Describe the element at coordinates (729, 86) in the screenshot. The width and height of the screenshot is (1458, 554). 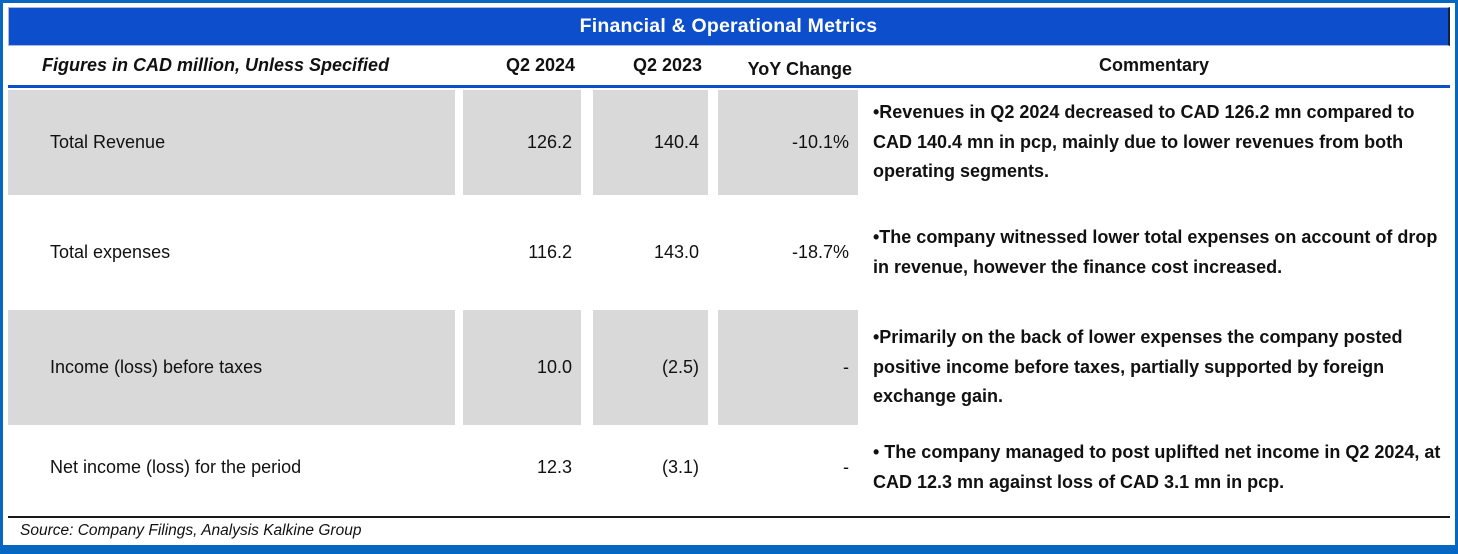
I see `header-underline` at that location.